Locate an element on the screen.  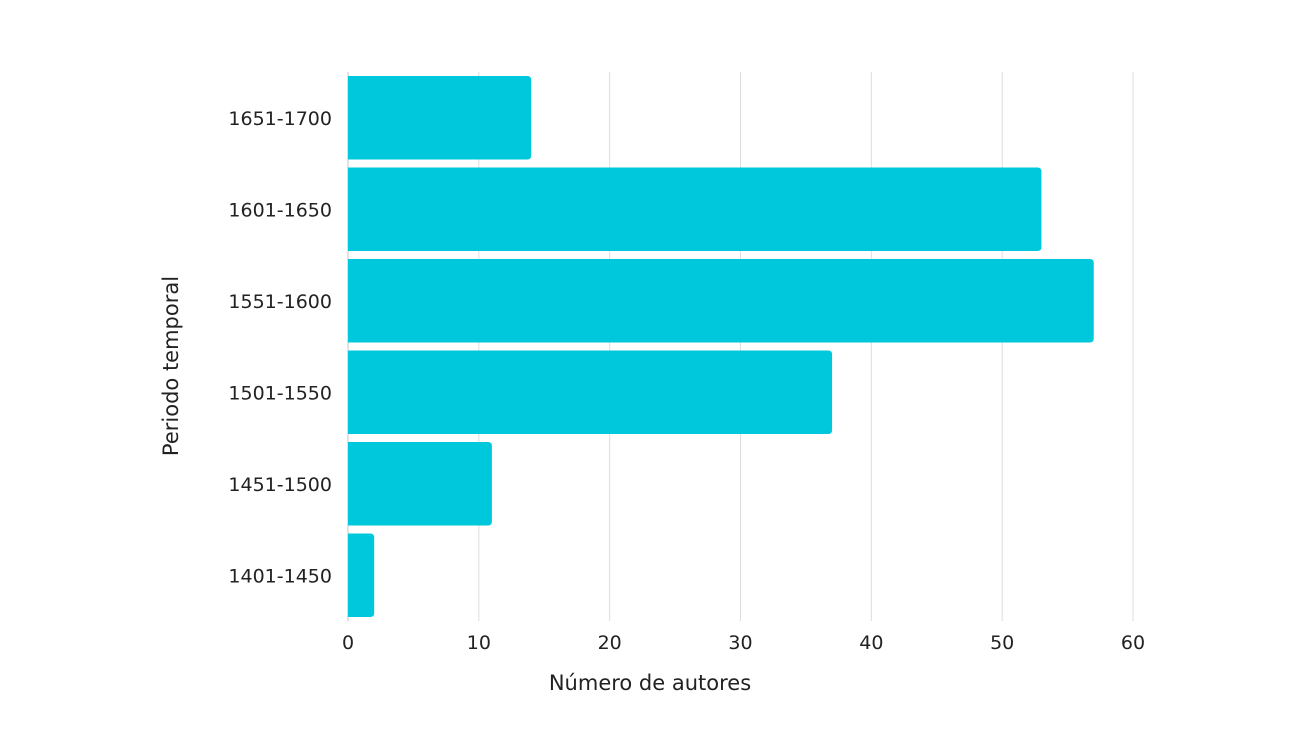
x-tick-label: 60 is located at coordinates (1133, 643).